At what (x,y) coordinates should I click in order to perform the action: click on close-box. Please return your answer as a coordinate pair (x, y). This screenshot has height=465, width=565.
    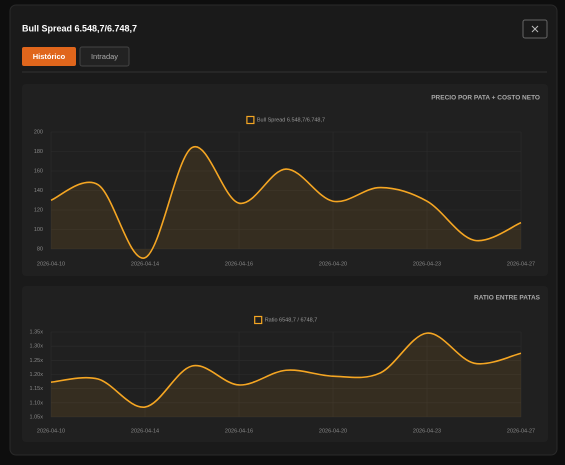
    Looking at the image, I should click on (535, 29).